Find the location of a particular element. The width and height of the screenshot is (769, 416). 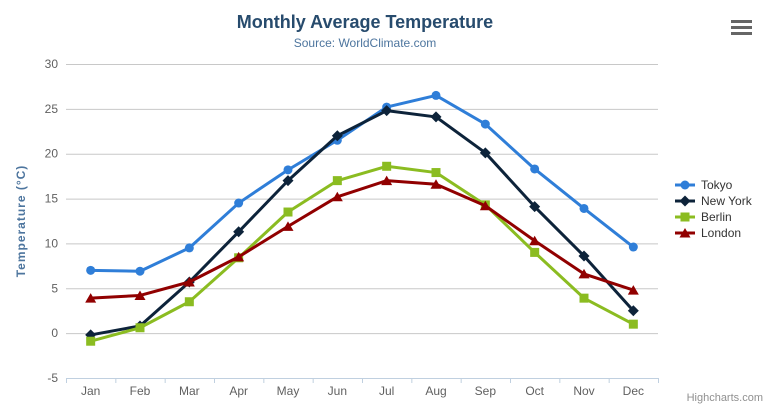

y-axis-label: -5 is located at coordinates (52, 378).